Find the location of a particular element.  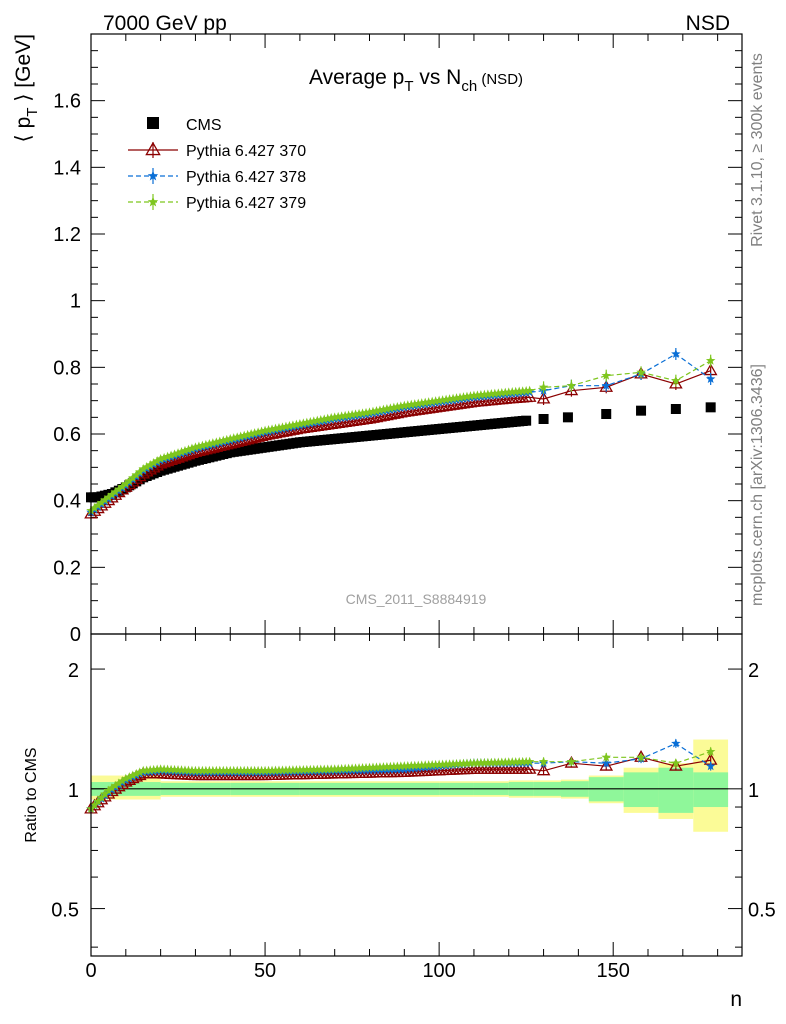

rivet-label: Rivet 3.1.10, ≥ 300k events is located at coordinates (757, 150).